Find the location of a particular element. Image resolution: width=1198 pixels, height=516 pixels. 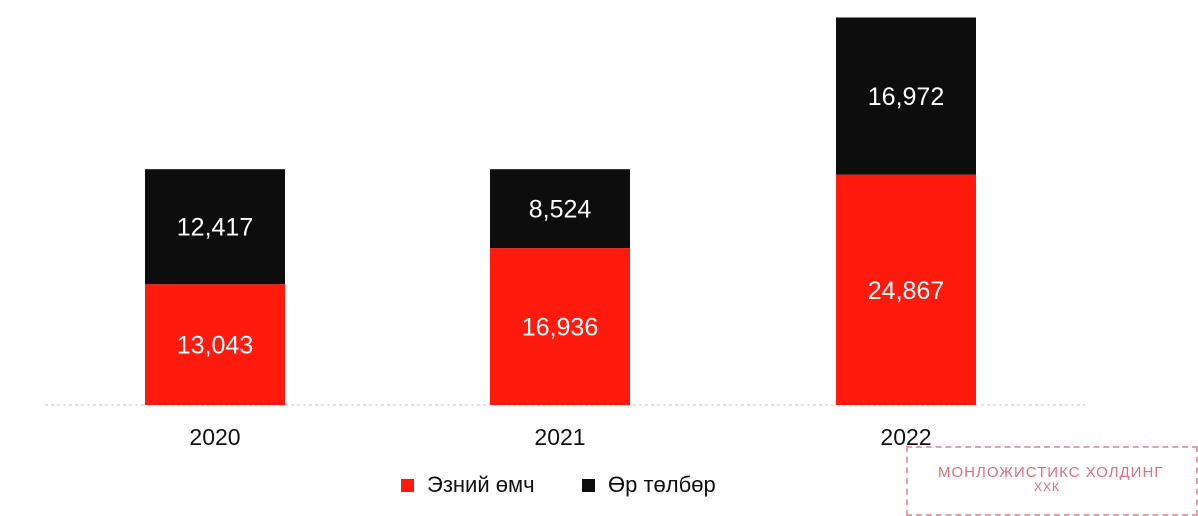

x-tick-labels: 2020 2021 2022 is located at coordinates (560, 437).